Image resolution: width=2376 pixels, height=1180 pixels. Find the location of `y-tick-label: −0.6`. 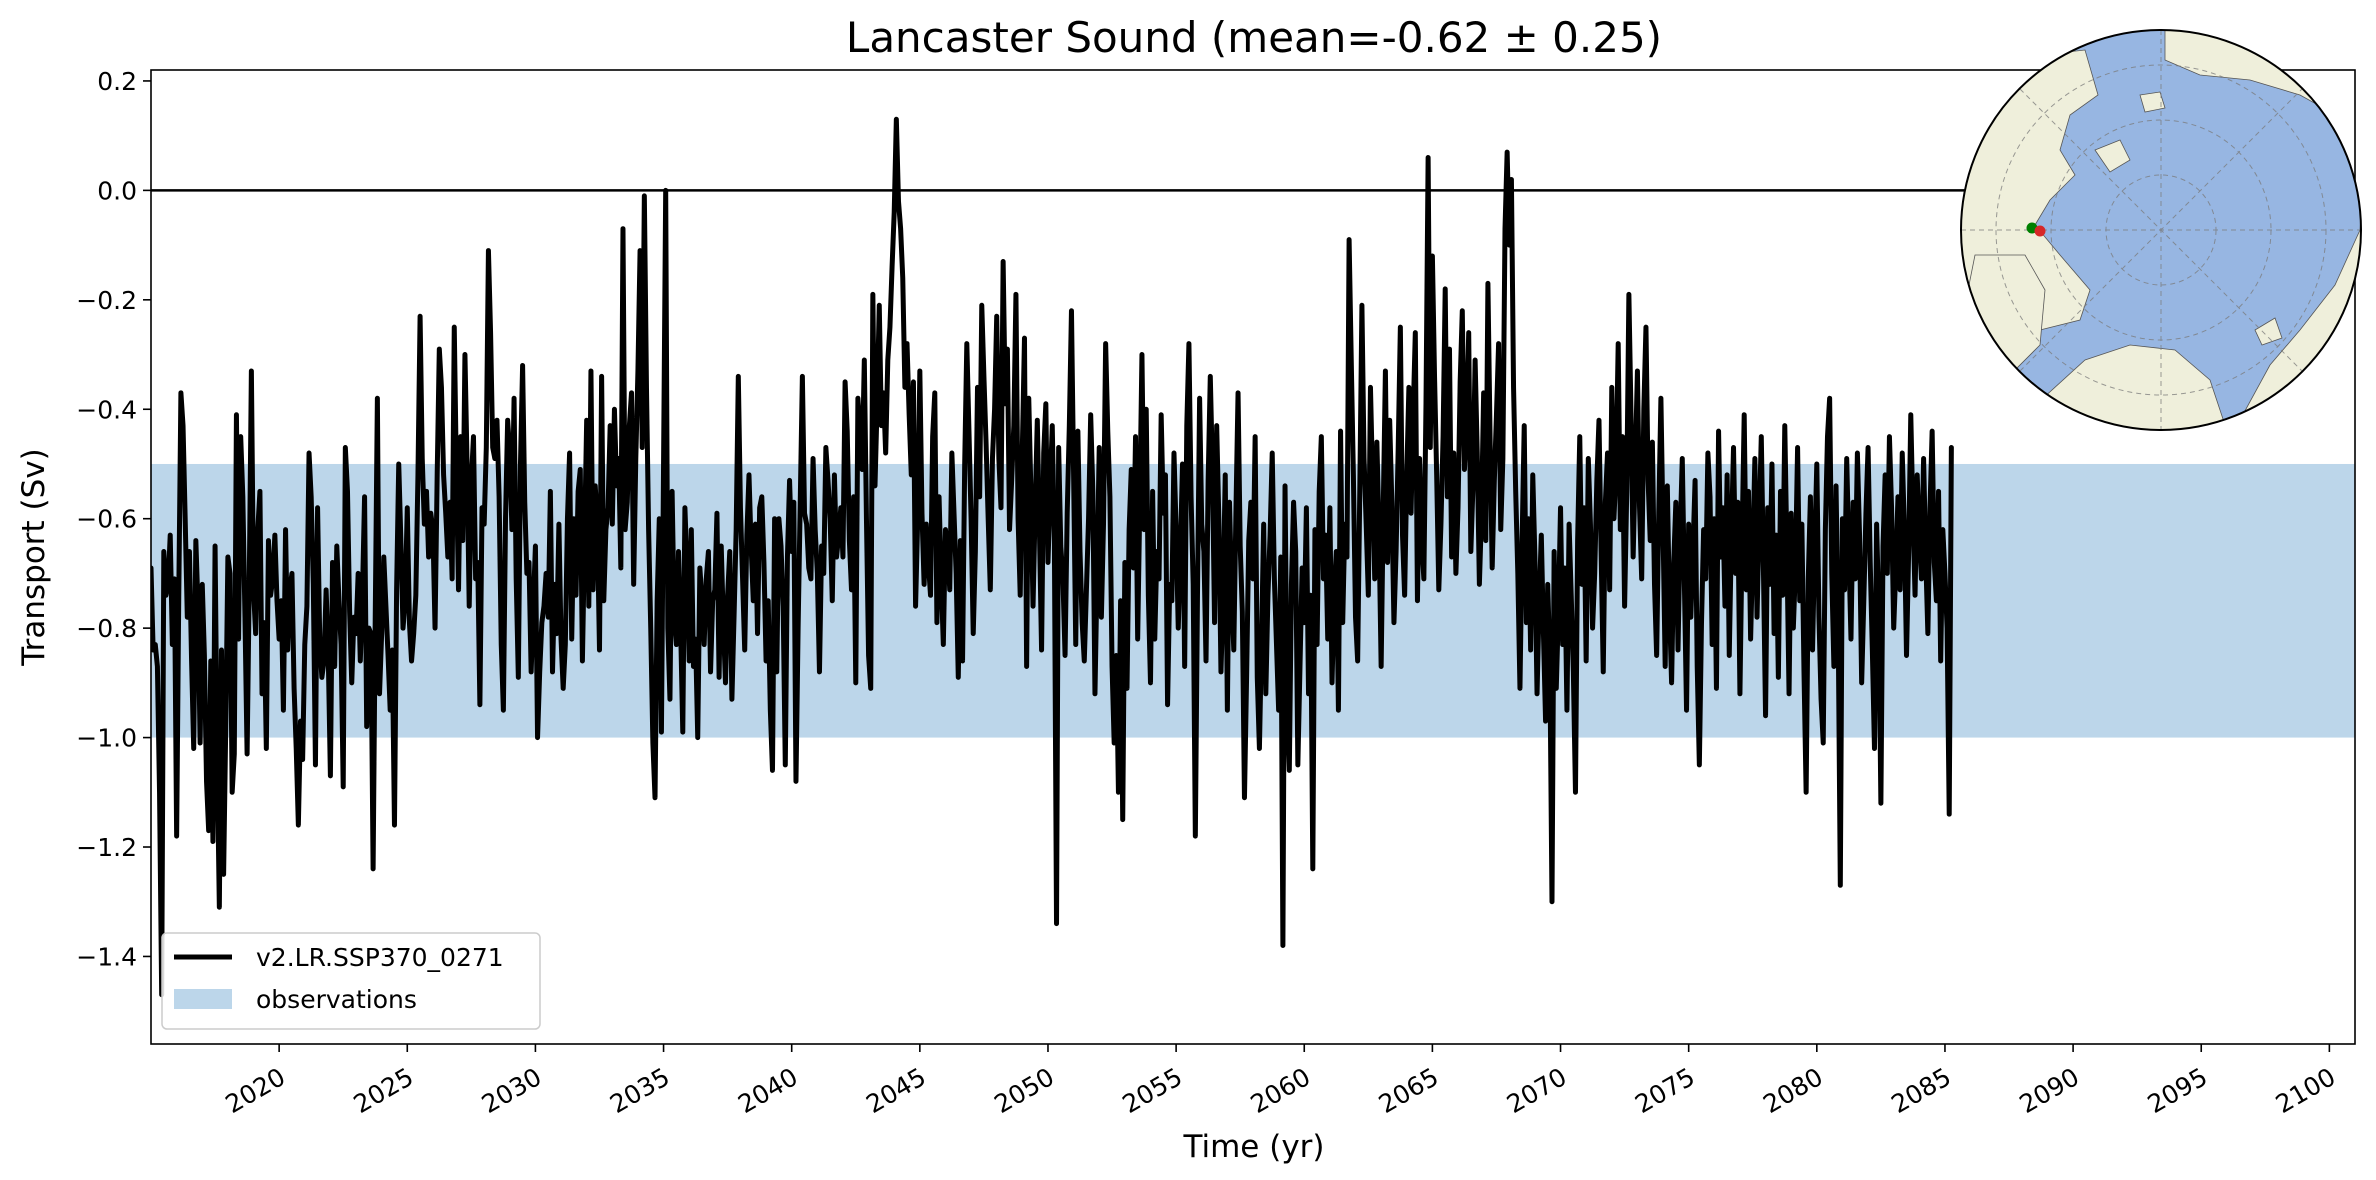

y-tick-label: −0.6 is located at coordinates (106, 519).